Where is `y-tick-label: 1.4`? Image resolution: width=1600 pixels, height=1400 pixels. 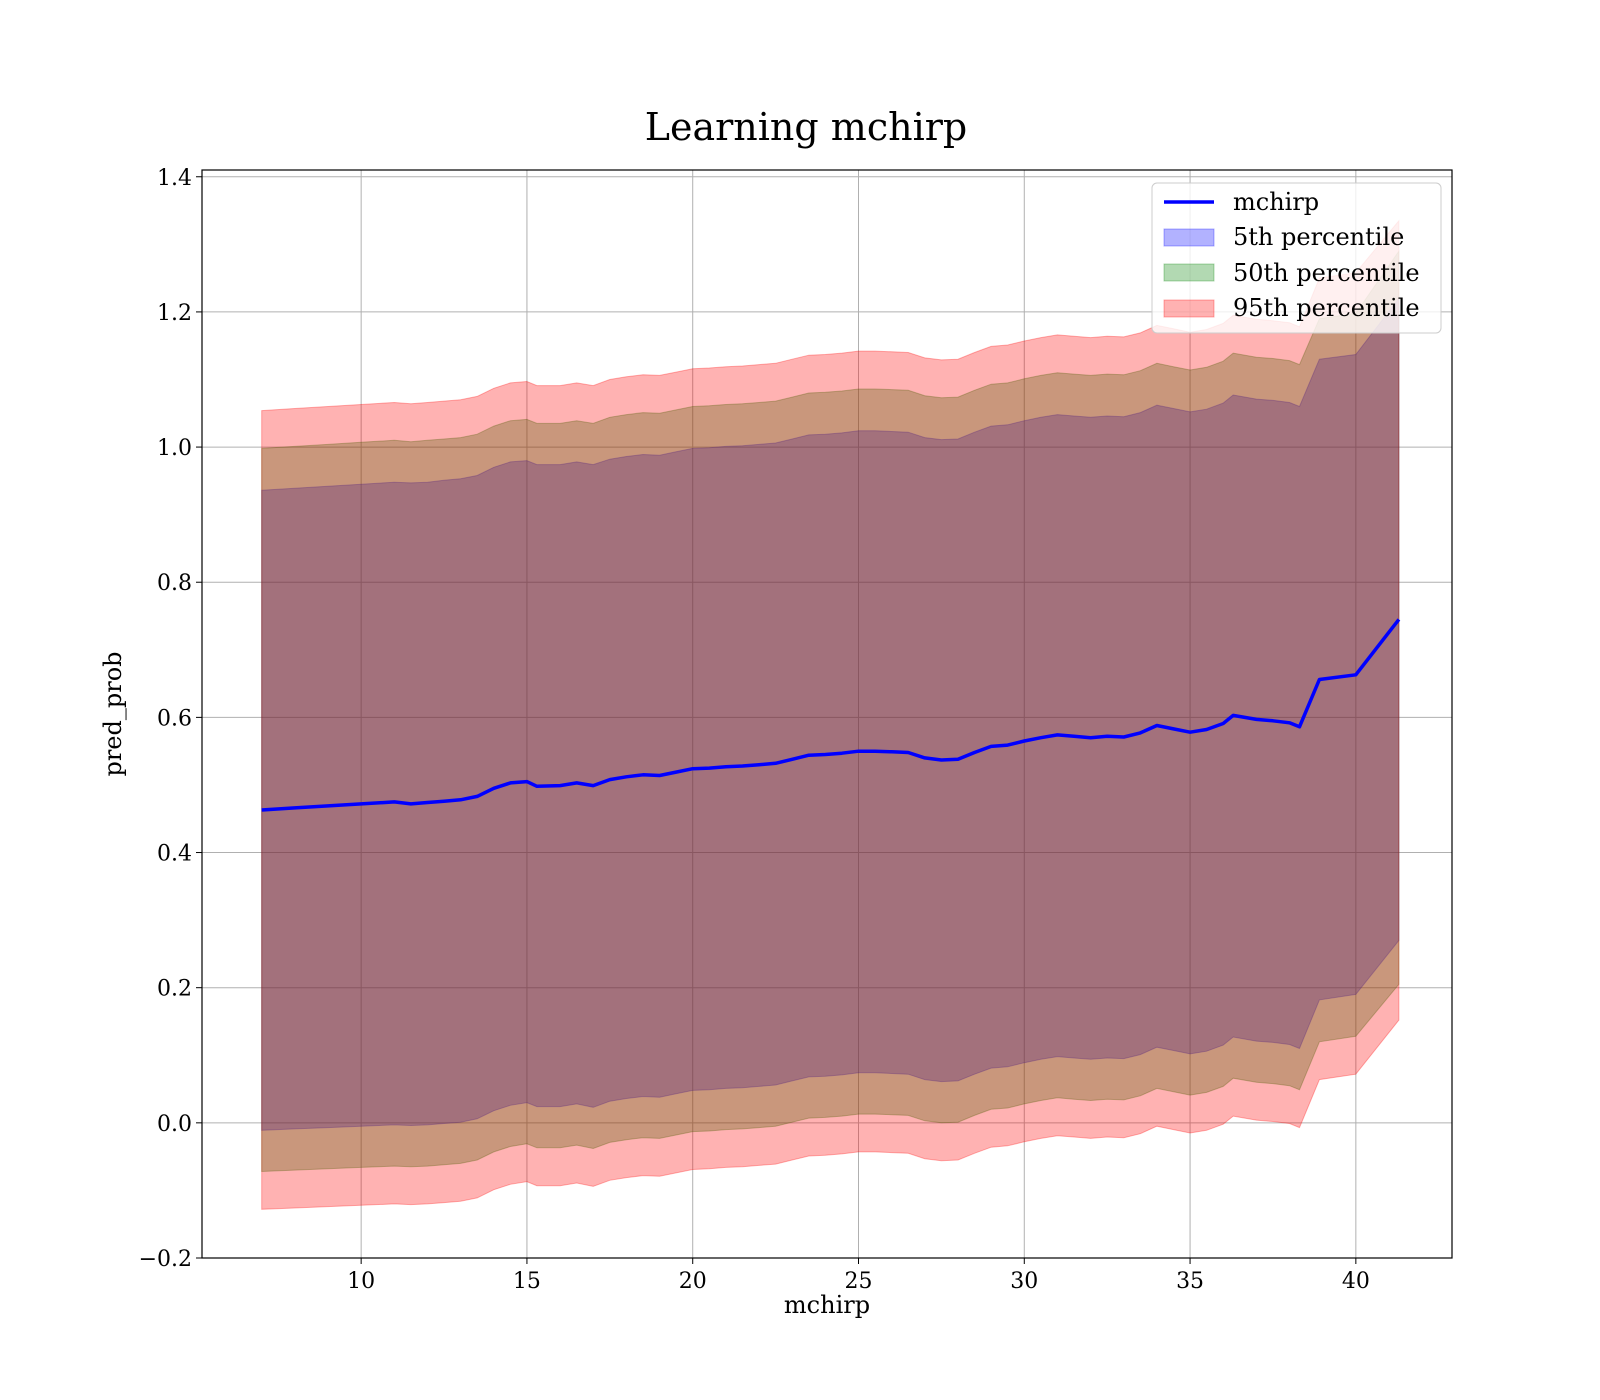
y-tick-label: 1.4 is located at coordinates (174, 178).